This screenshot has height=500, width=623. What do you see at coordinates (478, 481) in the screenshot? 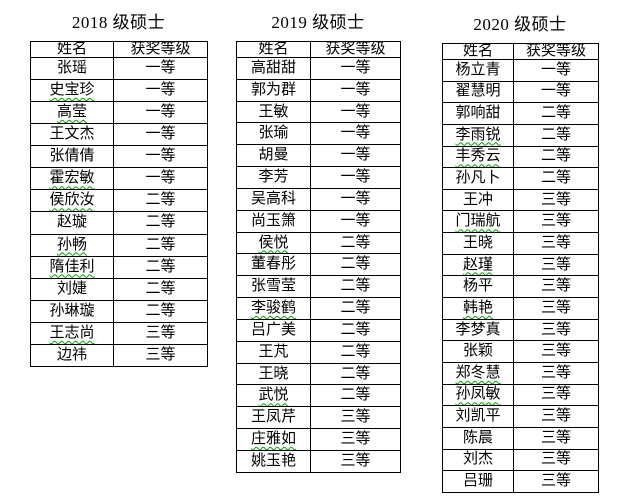
I see `student-name-cell: 吕珊` at bounding box center [478, 481].